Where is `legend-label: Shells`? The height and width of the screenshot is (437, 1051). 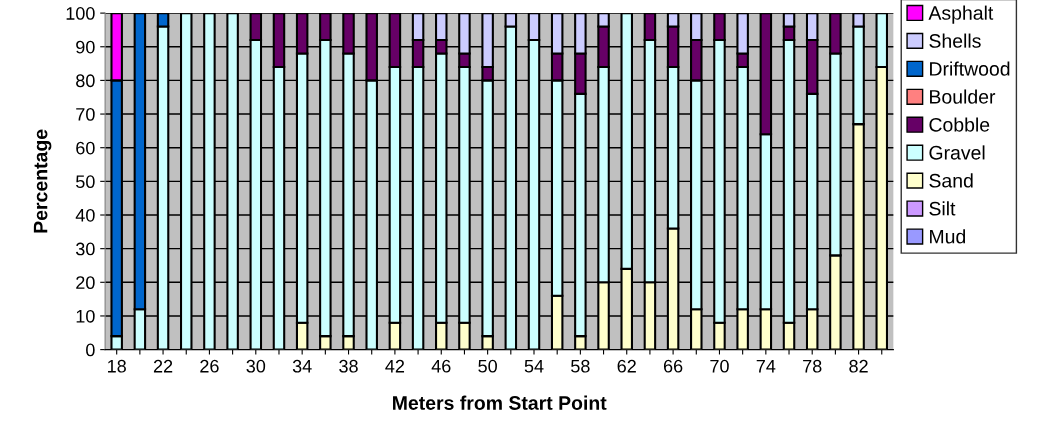
legend-label: Shells is located at coordinates (955, 40).